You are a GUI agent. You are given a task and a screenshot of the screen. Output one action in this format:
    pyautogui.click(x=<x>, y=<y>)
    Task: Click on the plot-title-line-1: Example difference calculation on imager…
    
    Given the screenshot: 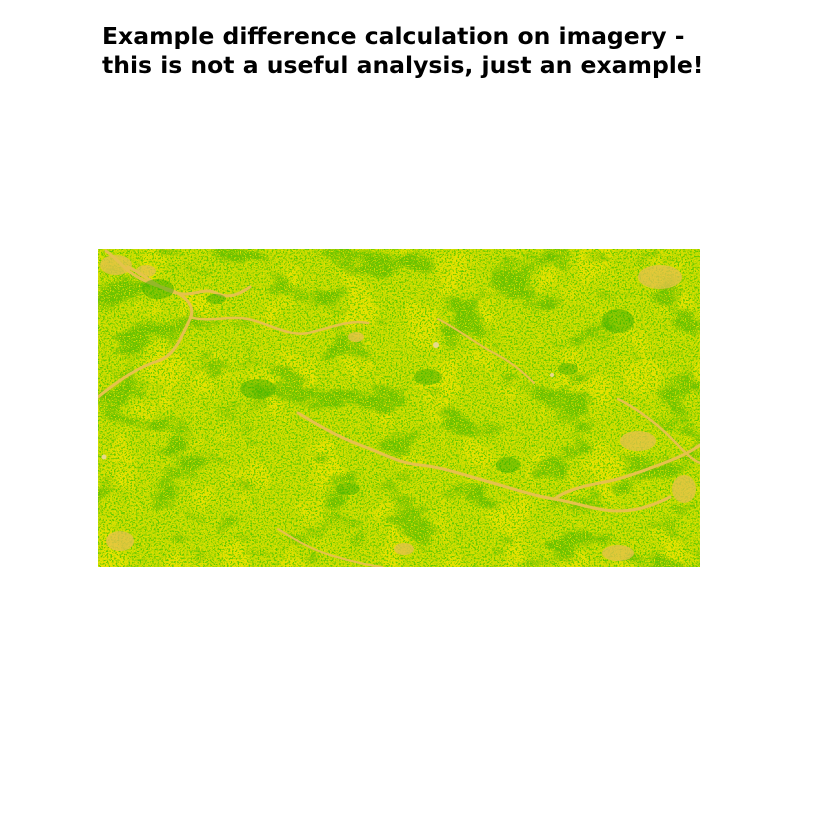 What is the action you would take?
    pyautogui.click(x=393, y=36)
    